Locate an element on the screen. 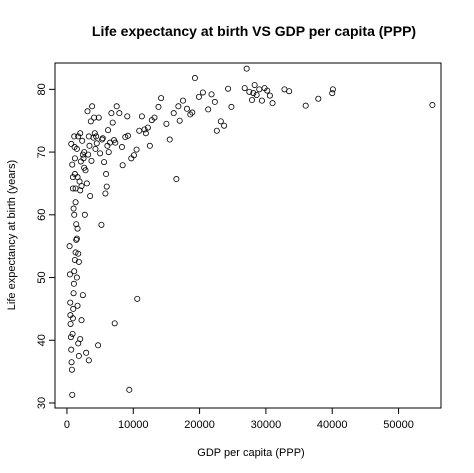 The image size is (474, 473). x-axis: 0 10000 20000 30000 40000 50000 is located at coordinates (239, 419).